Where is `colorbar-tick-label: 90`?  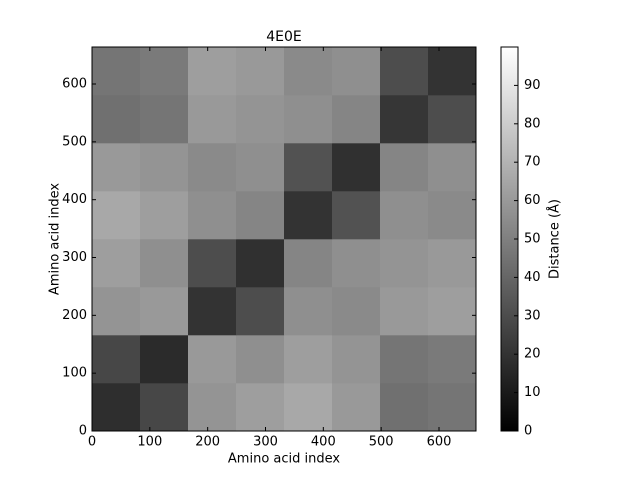 colorbar-tick-label: 90 is located at coordinates (532, 85).